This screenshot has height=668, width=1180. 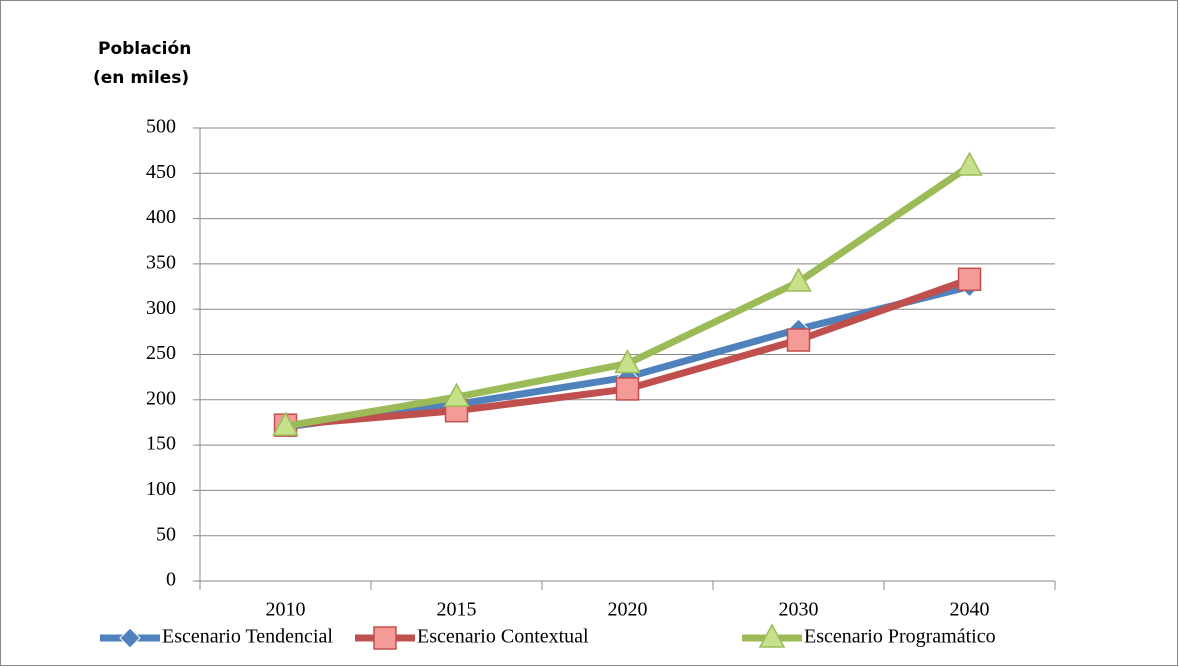 I want to click on y-tick-label: 450, so click(x=161, y=172).